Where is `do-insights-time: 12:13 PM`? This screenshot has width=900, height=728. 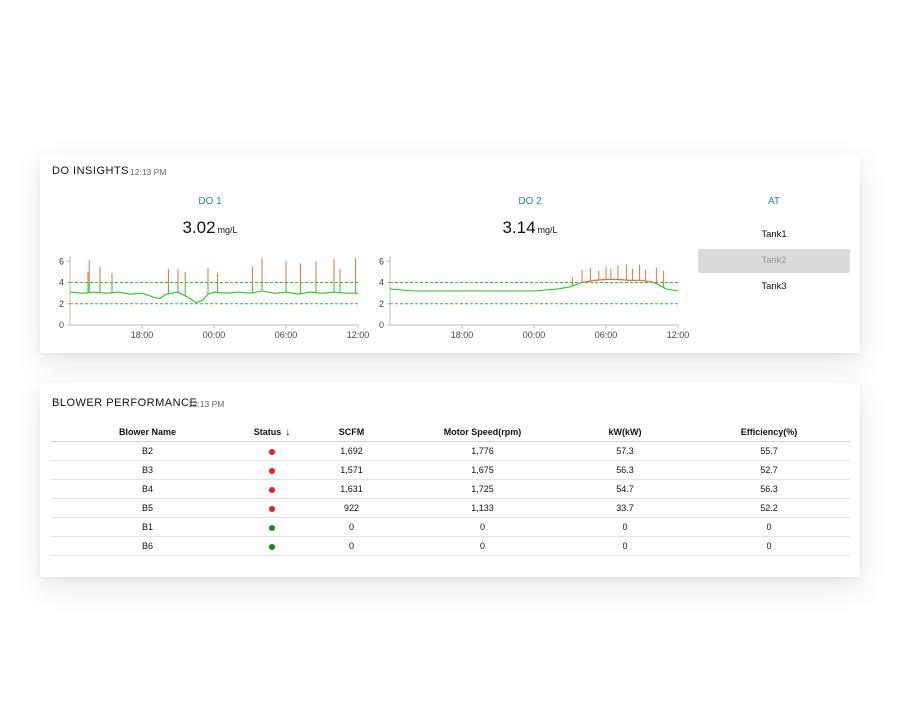
do-insights-time: 12:13 PM is located at coordinates (148, 172).